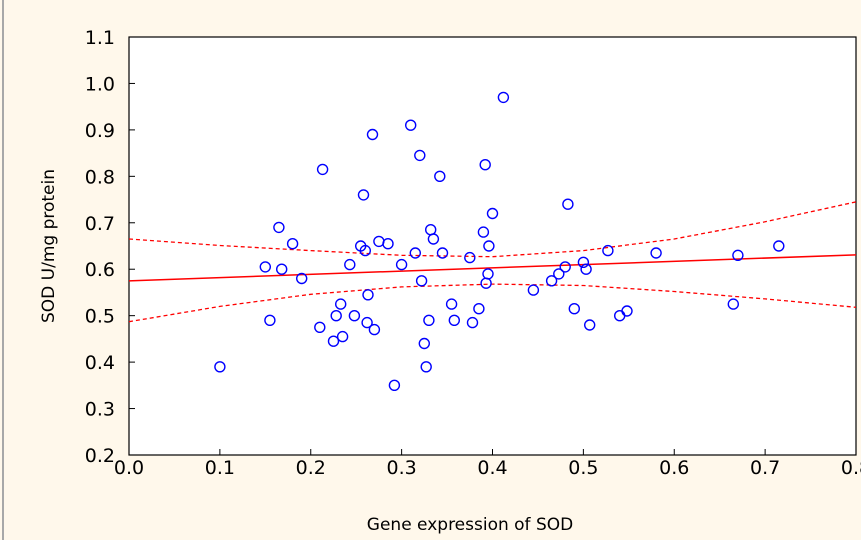  What do you see at coordinates (674, 468) in the screenshot?
I see `x-tick-label: 0.6` at bounding box center [674, 468].